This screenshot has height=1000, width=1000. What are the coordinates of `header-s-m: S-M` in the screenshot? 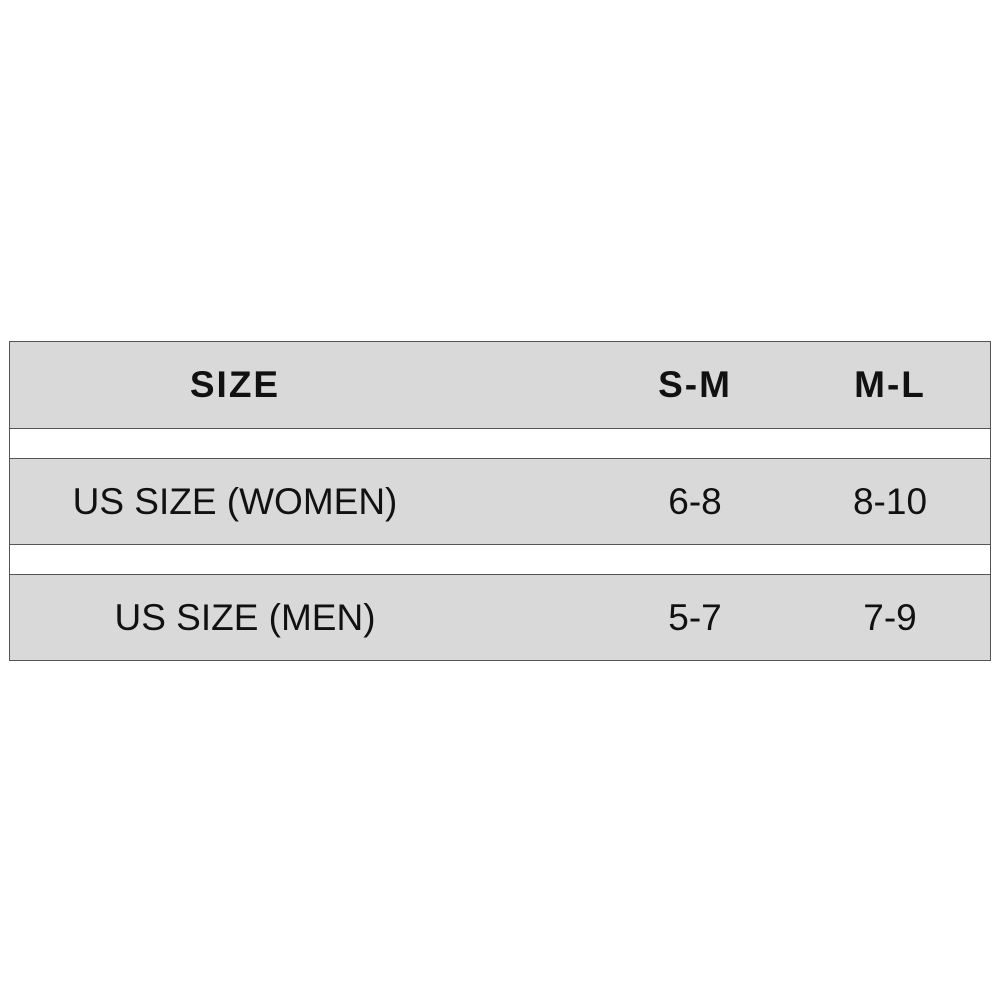 It's located at (695, 384).